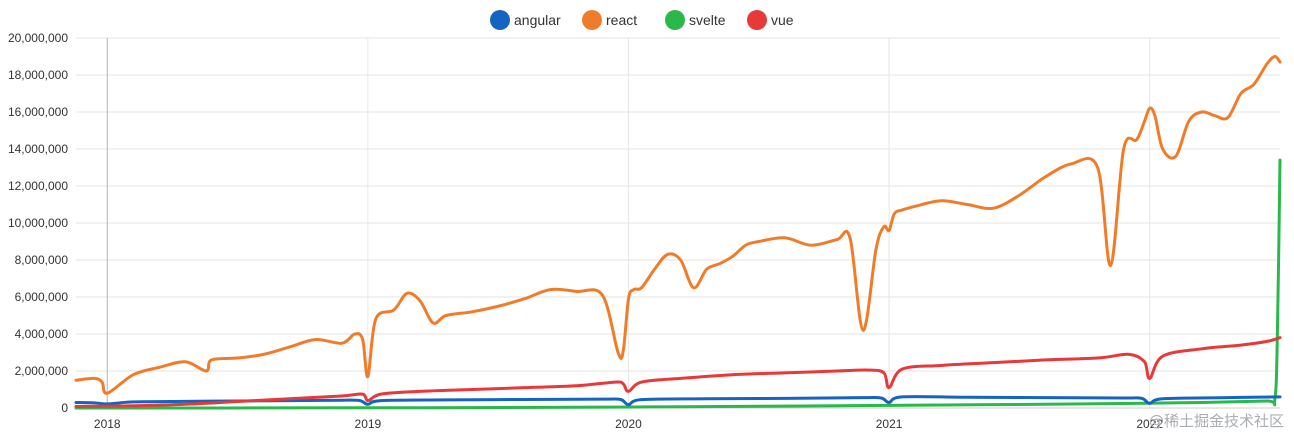  What do you see at coordinates (642, 20) in the screenshot?
I see `legend: angular react svelte vue` at bounding box center [642, 20].